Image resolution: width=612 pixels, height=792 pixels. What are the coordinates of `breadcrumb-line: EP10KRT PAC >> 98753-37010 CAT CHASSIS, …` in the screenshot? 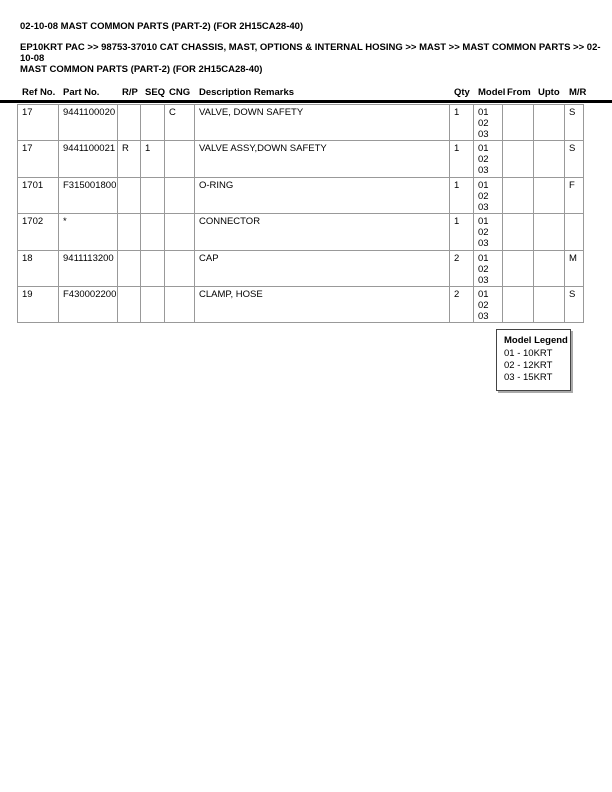 It's located at (310, 53).